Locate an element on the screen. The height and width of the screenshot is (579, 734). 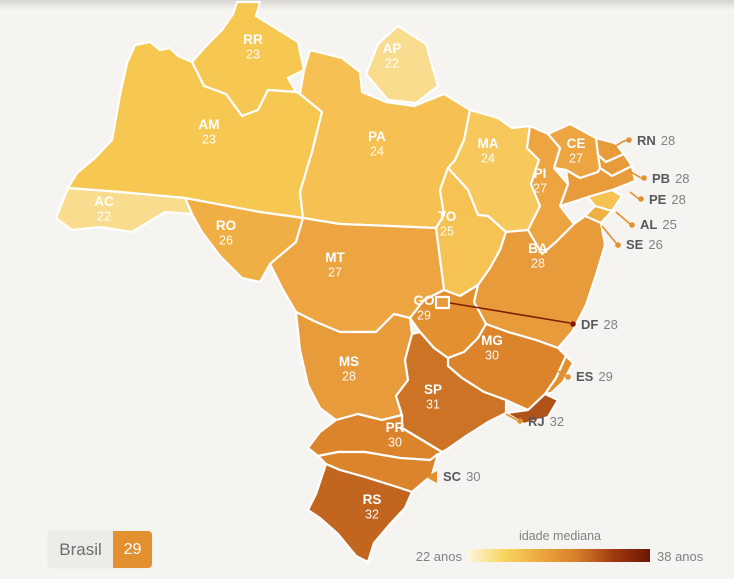
state-AP is located at coordinates (402, 64).